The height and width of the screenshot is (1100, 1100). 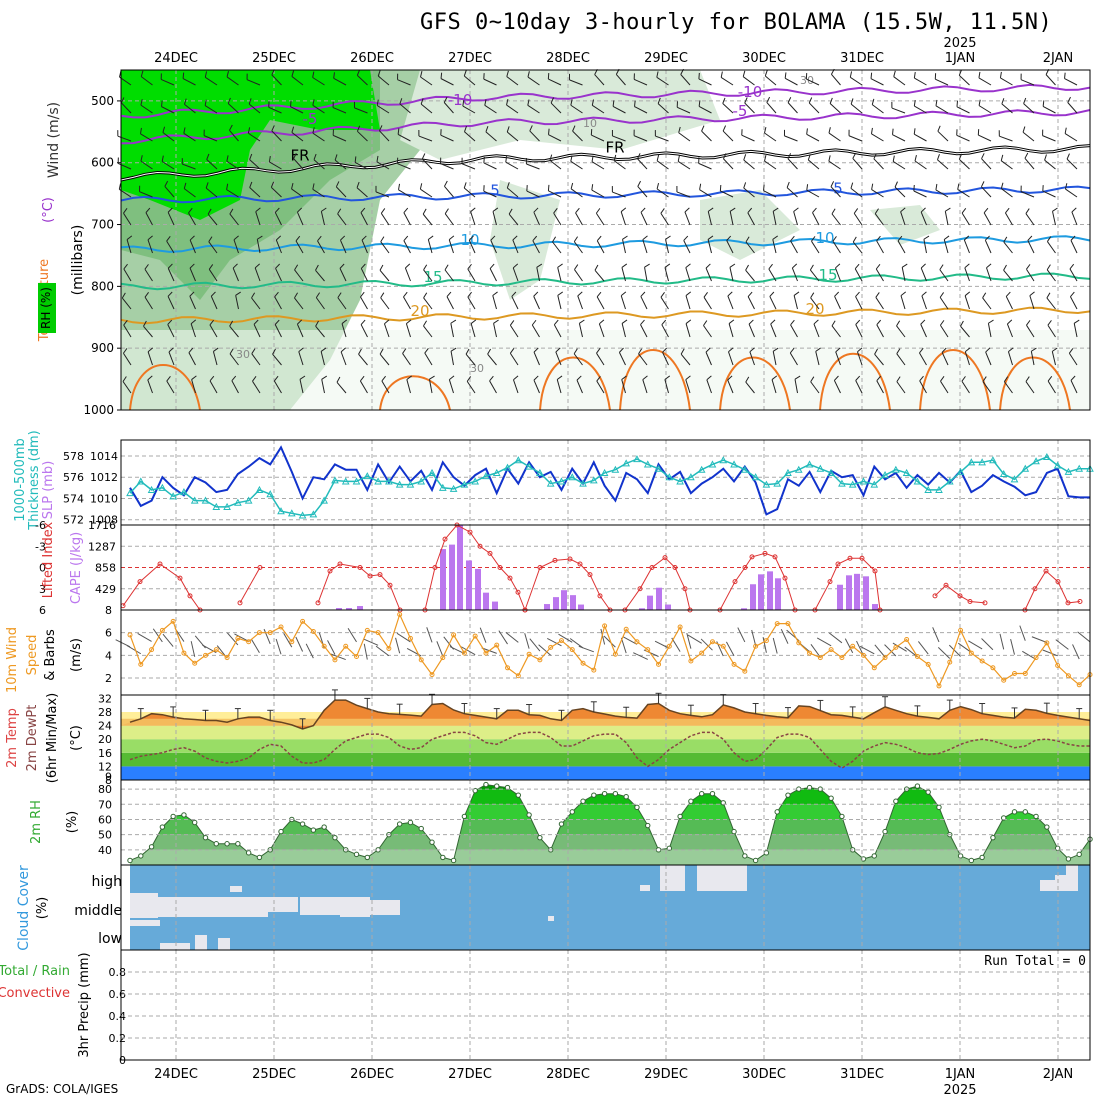 What do you see at coordinates (102, 225) in the screenshot?
I see `pressure-tick-label: 700` at bounding box center [102, 225].